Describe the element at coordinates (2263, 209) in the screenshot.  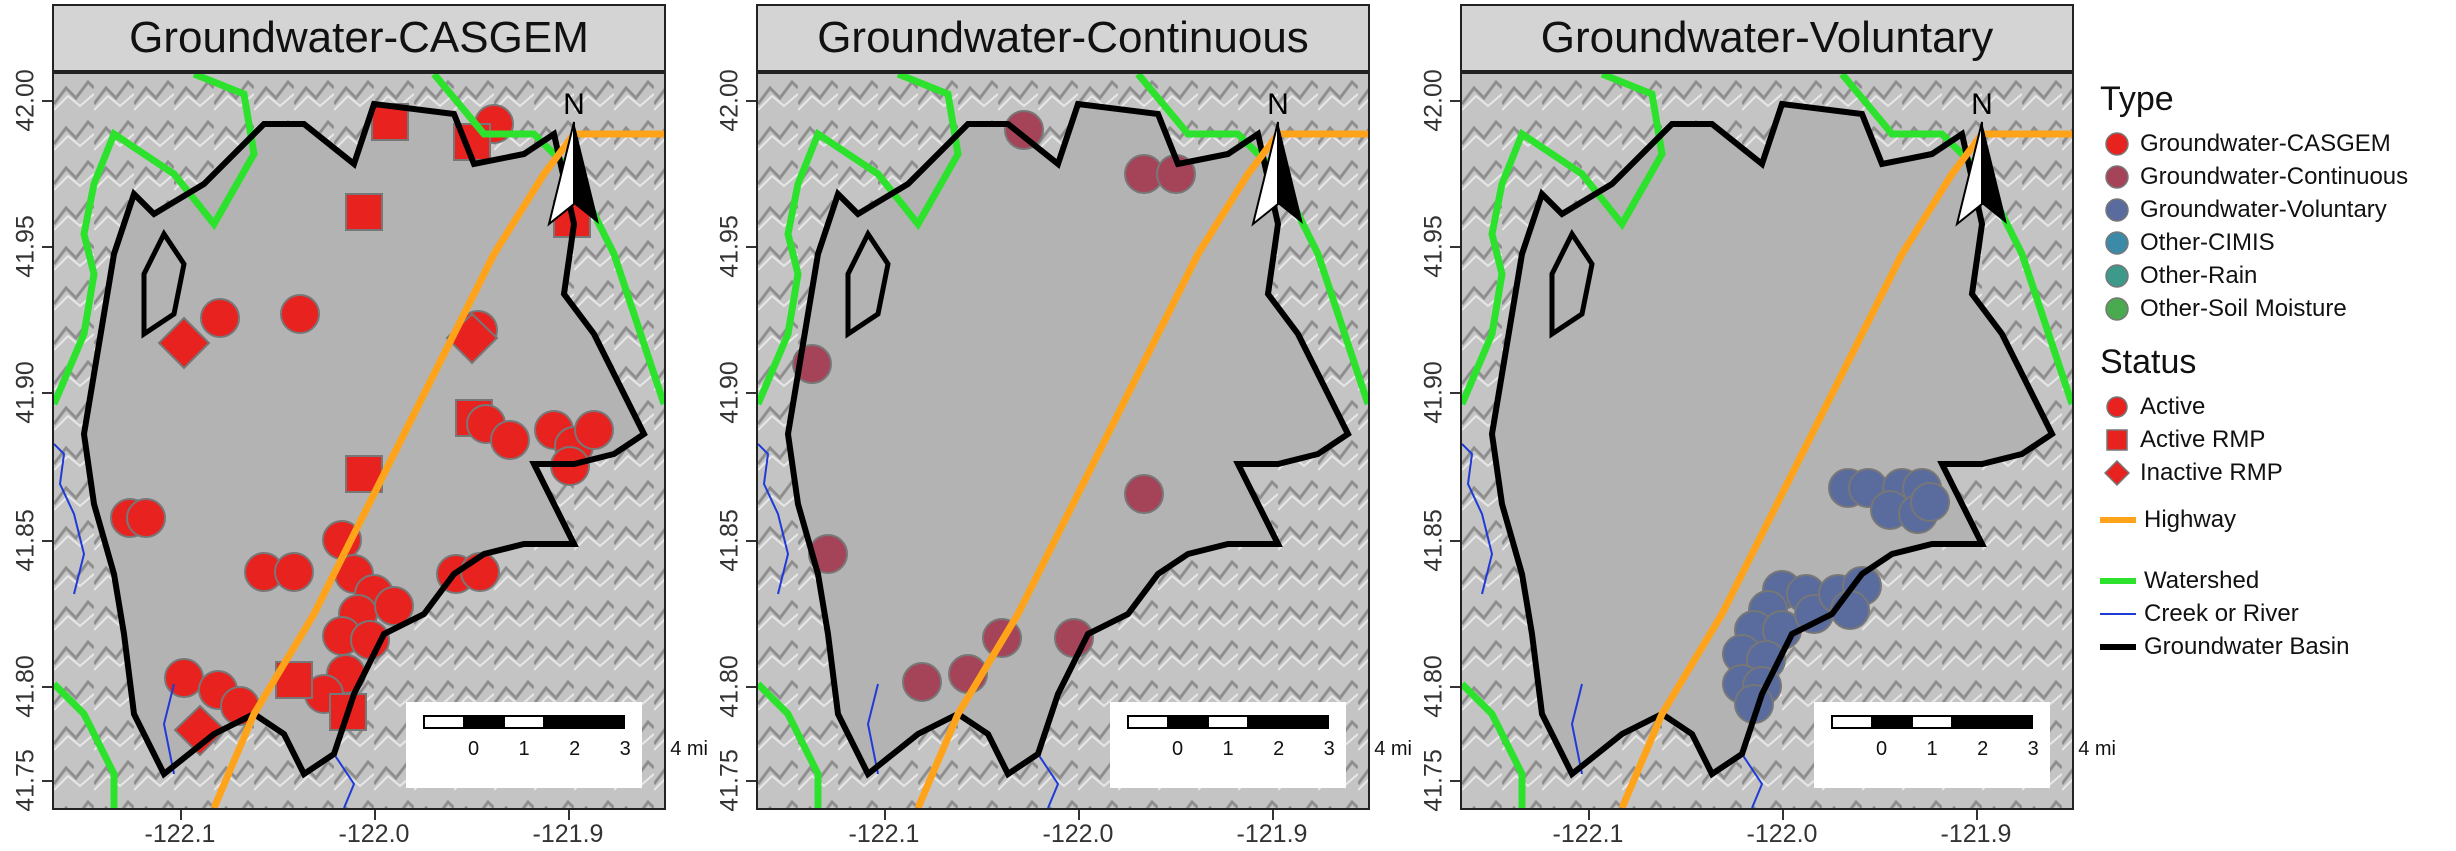
I see `legend-label: Groundwater-Voluntary` at that location.